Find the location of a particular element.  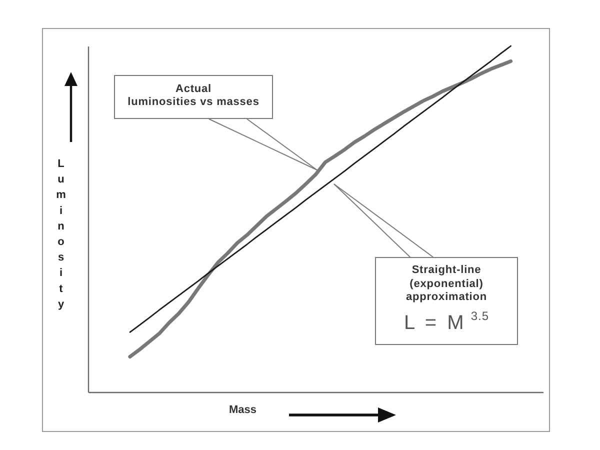

annotation: Actual luminosities vs masses is located at coordinates (193, 97).